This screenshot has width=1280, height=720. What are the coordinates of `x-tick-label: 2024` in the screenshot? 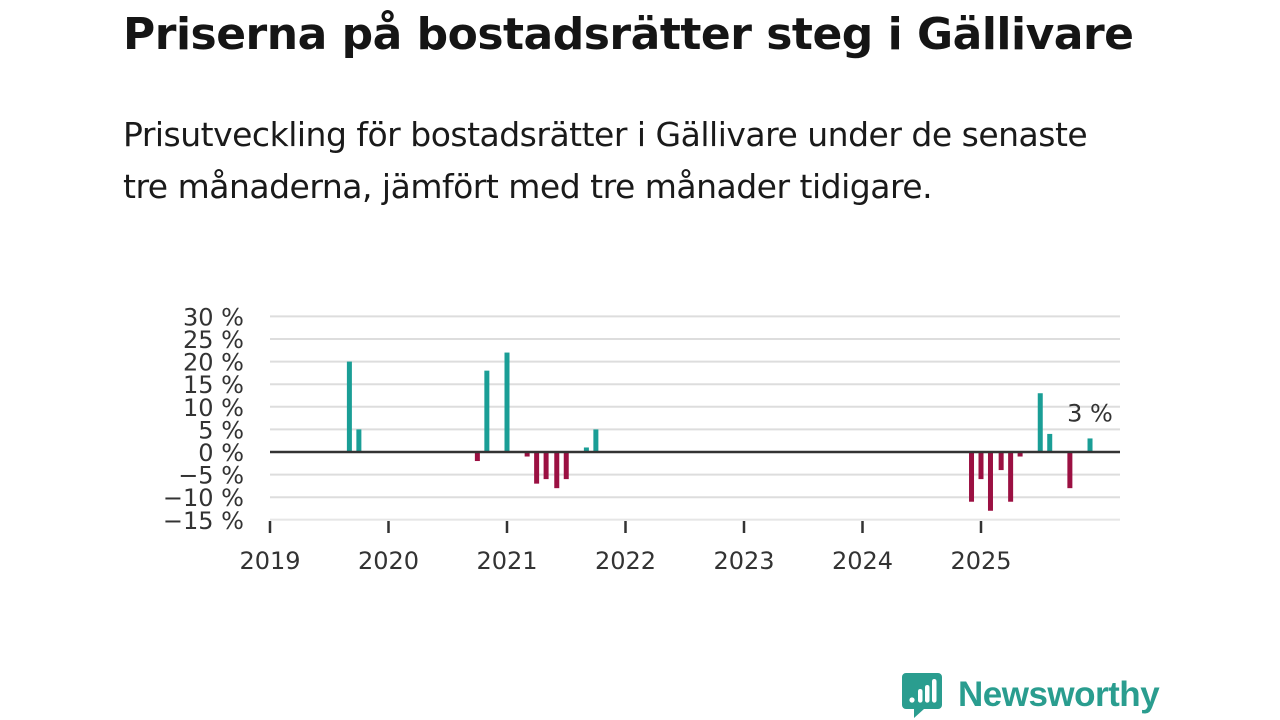 It's located at (862, 561).